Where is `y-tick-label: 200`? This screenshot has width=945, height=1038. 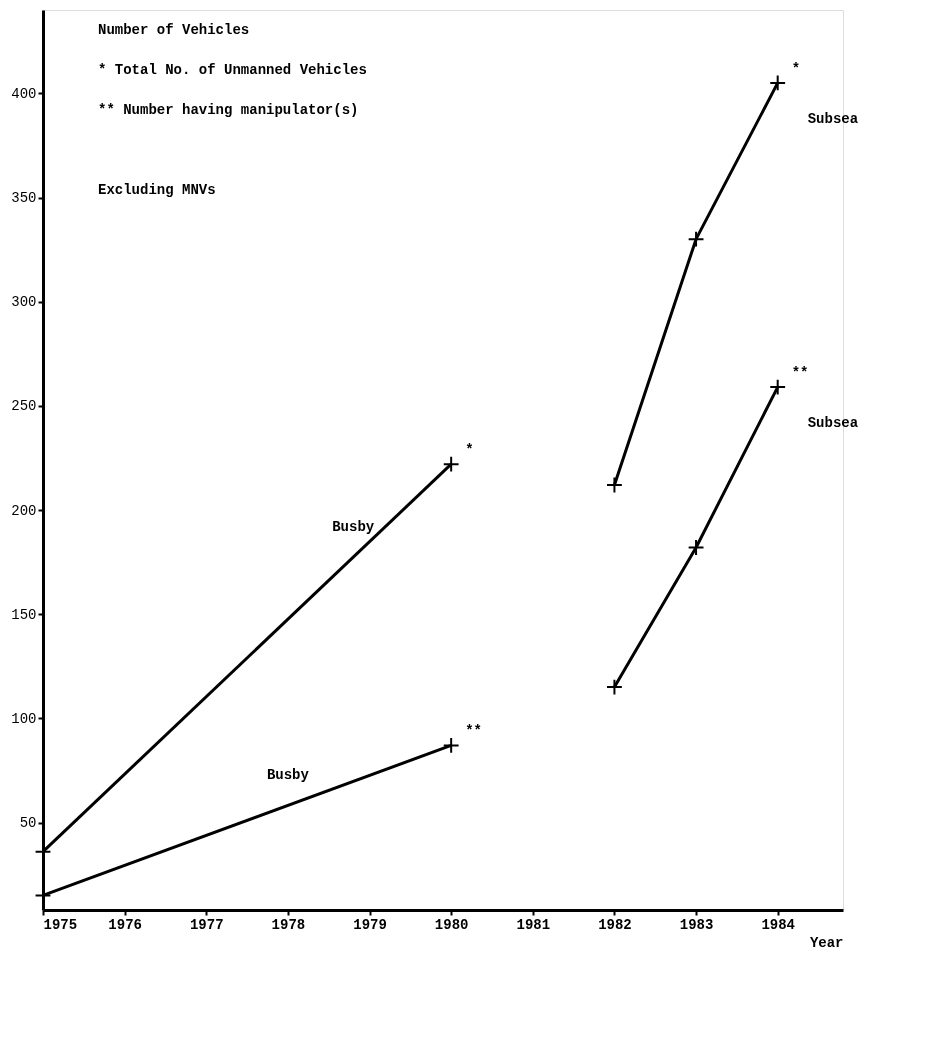 y-tick-label: 200 is located at coordinates (24, 510).